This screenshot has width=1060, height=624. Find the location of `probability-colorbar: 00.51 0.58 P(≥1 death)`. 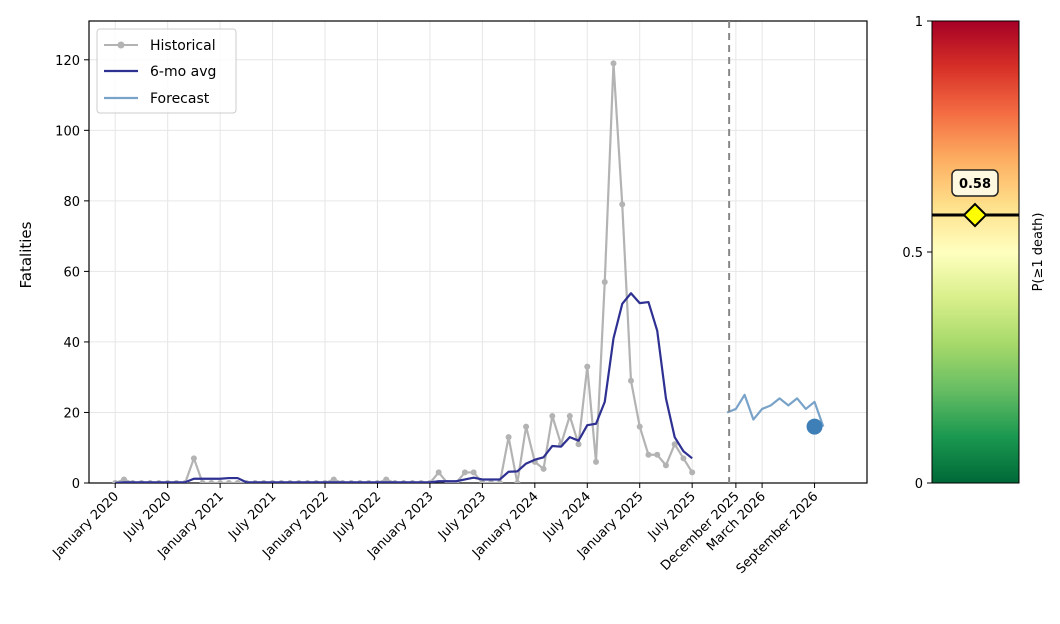

probability-colorbar: 00.51 0.58 P(≥1 death) is located at coordinates (974, 253).